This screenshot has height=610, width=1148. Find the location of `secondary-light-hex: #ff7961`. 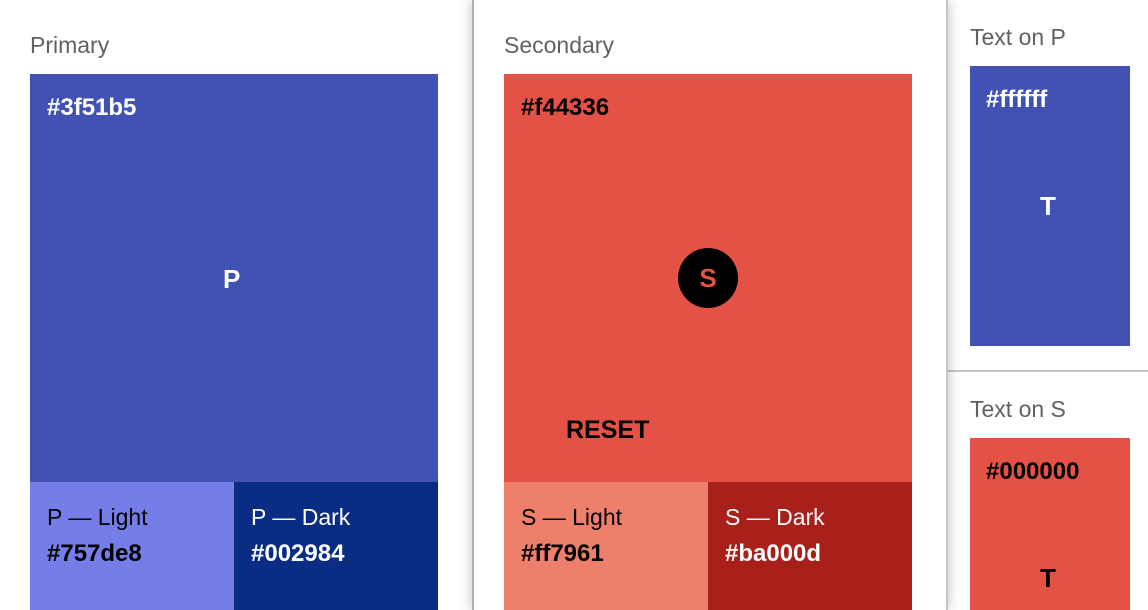

secondary-light-hex: #ff7961 is located at coordinates (562, 553).